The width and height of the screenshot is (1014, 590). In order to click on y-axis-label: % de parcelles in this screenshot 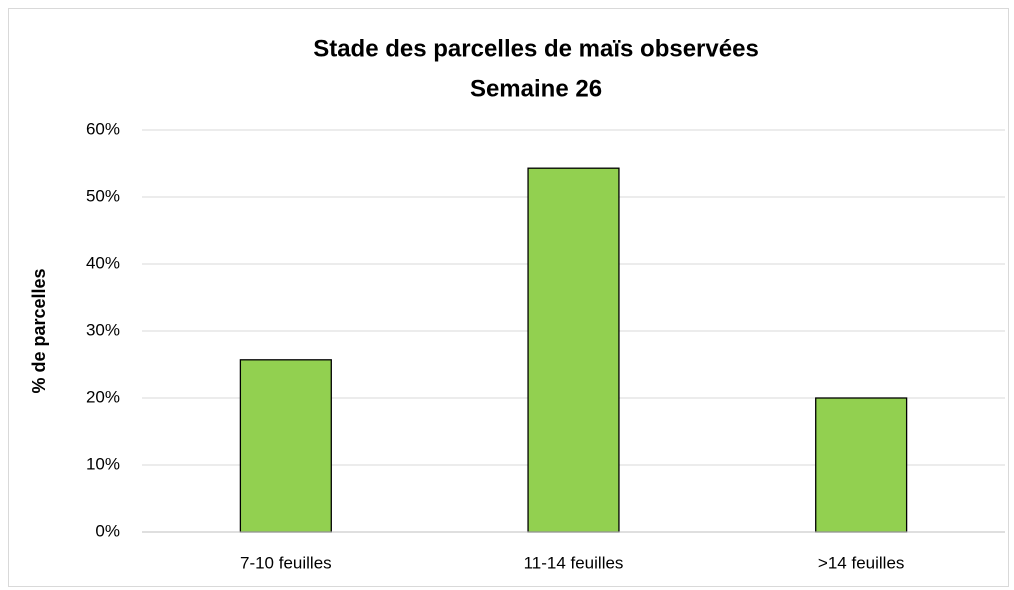, I will do `click(39, 330)`.